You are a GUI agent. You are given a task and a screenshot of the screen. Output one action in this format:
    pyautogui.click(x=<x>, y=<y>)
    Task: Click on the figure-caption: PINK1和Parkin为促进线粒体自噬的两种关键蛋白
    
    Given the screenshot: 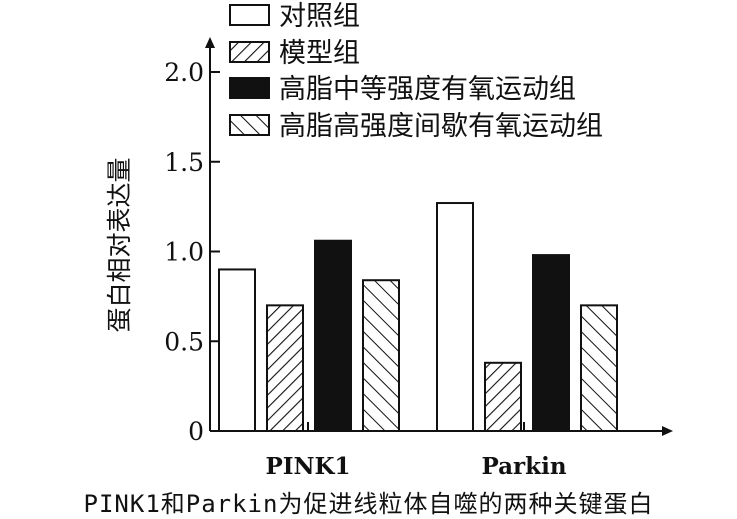 What is the action you would take?
    pyautogui.click(x=368, y=504)
    